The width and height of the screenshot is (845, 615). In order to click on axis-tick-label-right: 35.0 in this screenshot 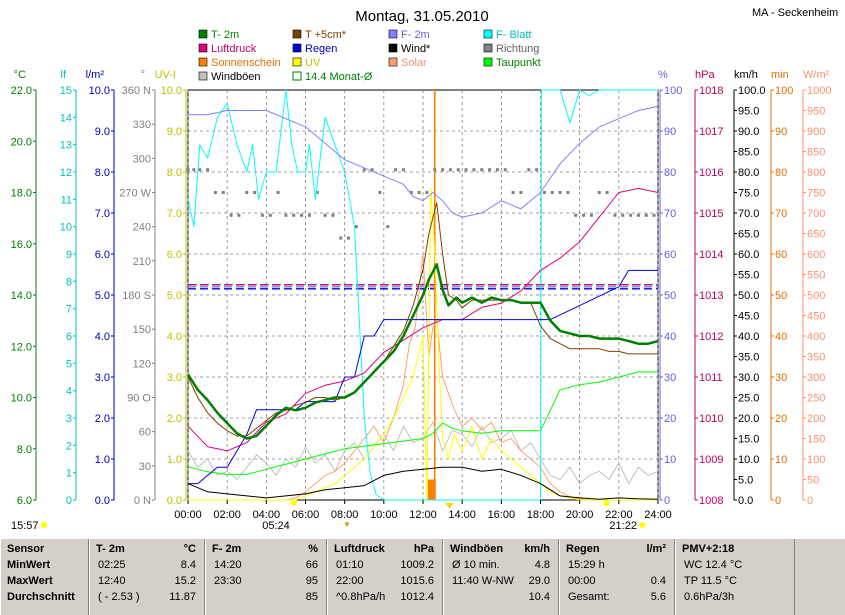, I will do `click(748, 358)`.